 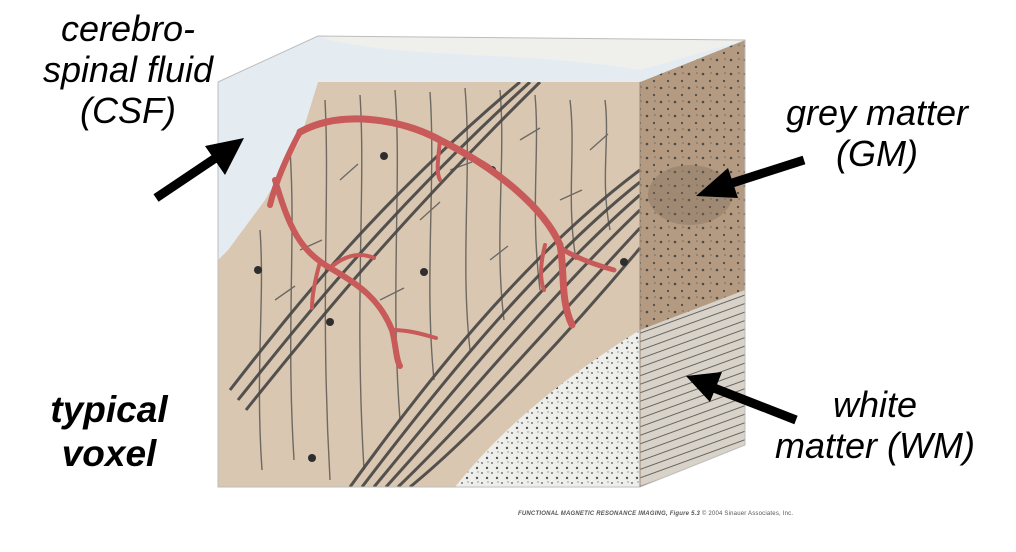 I want to click on wm-arrow, so click(x=742, y=398).